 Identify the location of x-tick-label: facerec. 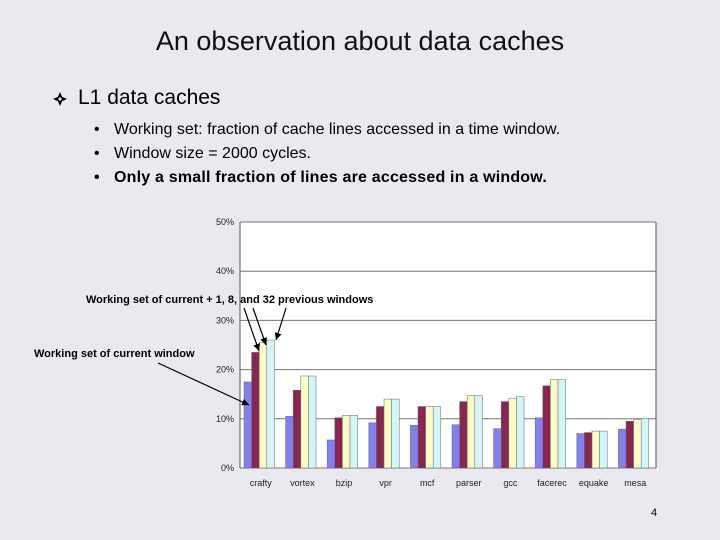
(552, 483).